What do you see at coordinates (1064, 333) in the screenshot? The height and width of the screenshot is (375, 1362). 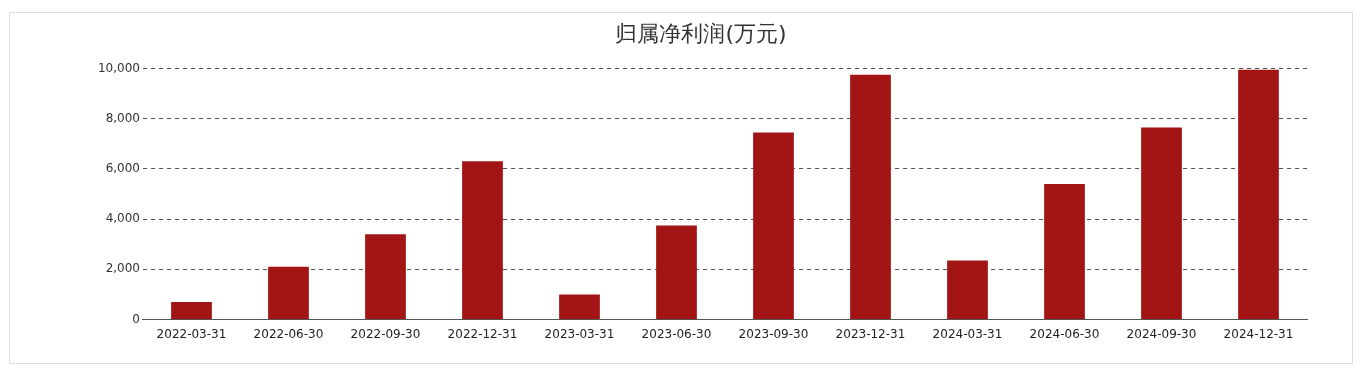 I see `x-tick-label: 2024-06-30` at bounding box center [1064, 333].